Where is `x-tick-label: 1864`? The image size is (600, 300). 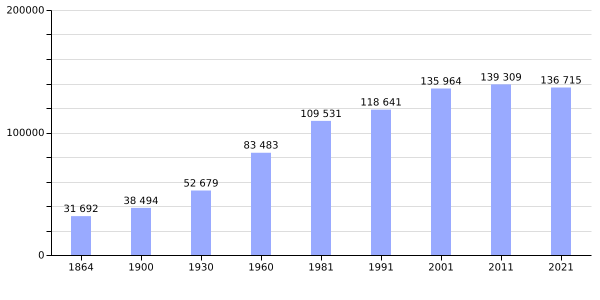
x-tick-label: 1864 is located at coordinates (81, 268).